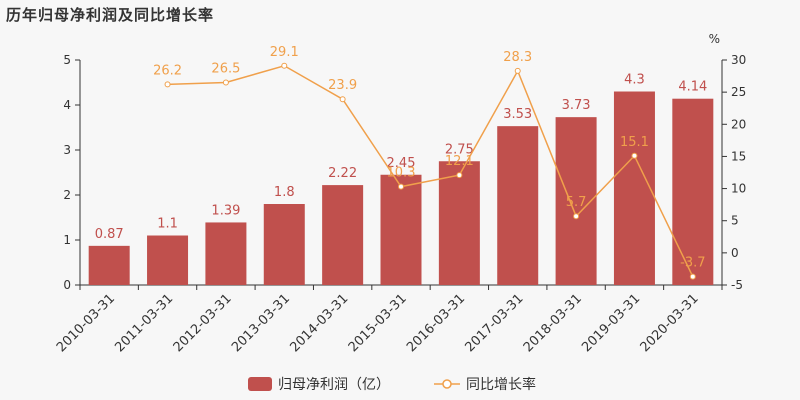 This screenshot has height=400, width=800. I want to click on growth-rate-label: 26.2, so click(167, 70).